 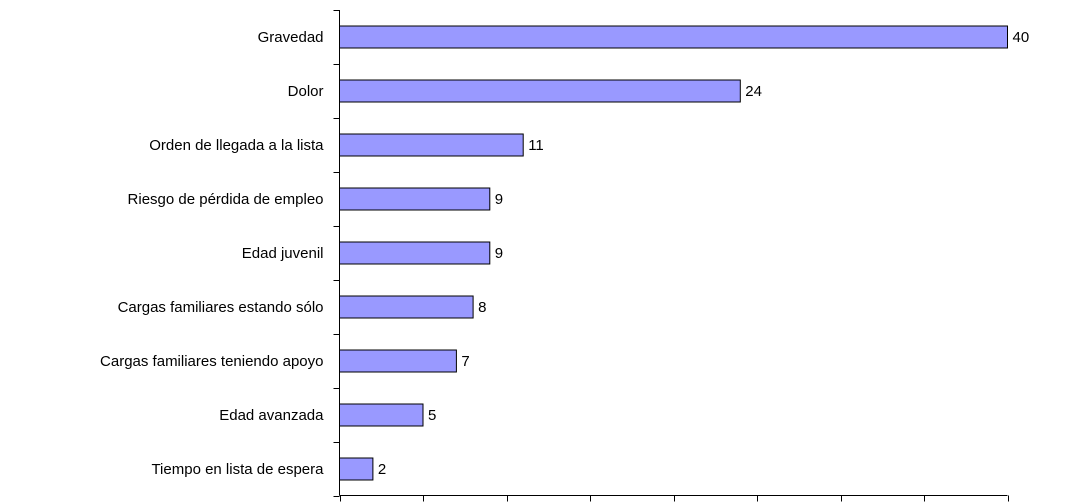 What do you see at coordinates (283, 253) in the screenshot?
I see `y-tick-label: Edad juvenil` at bounding box center [283, 253].